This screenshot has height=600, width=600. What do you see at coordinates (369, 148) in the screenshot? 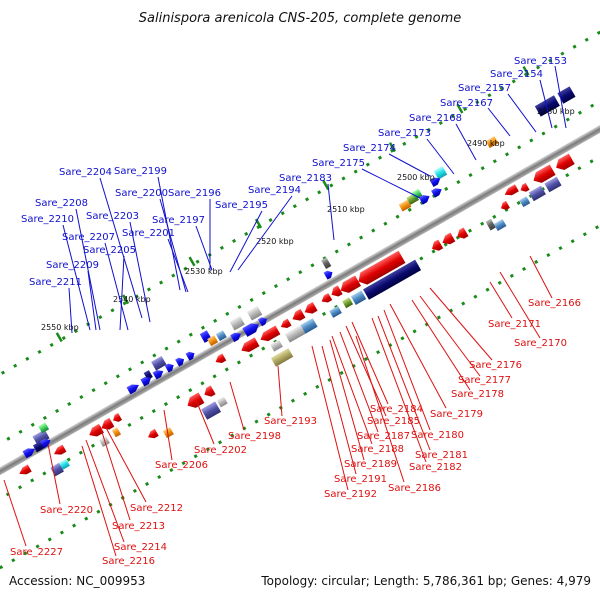
I see `gene-label-forward: Sare_2174` at bounding box center [369, 148].